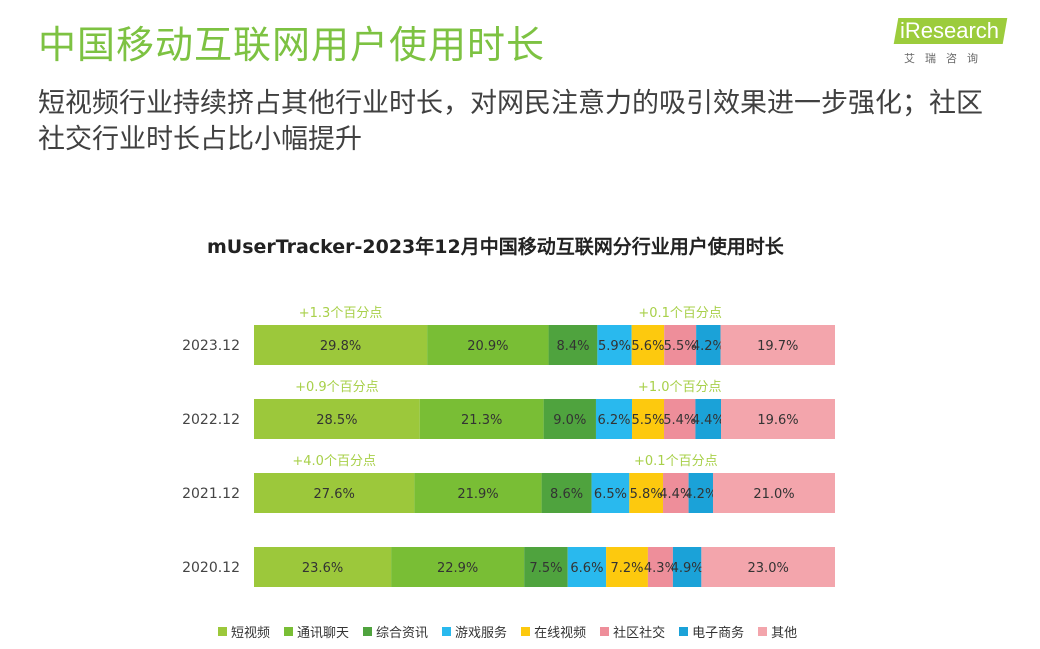  Describe the element at coordinates (341, 313) in the screenshot. I see `change-annotation: +1.3个百分点` at that location.